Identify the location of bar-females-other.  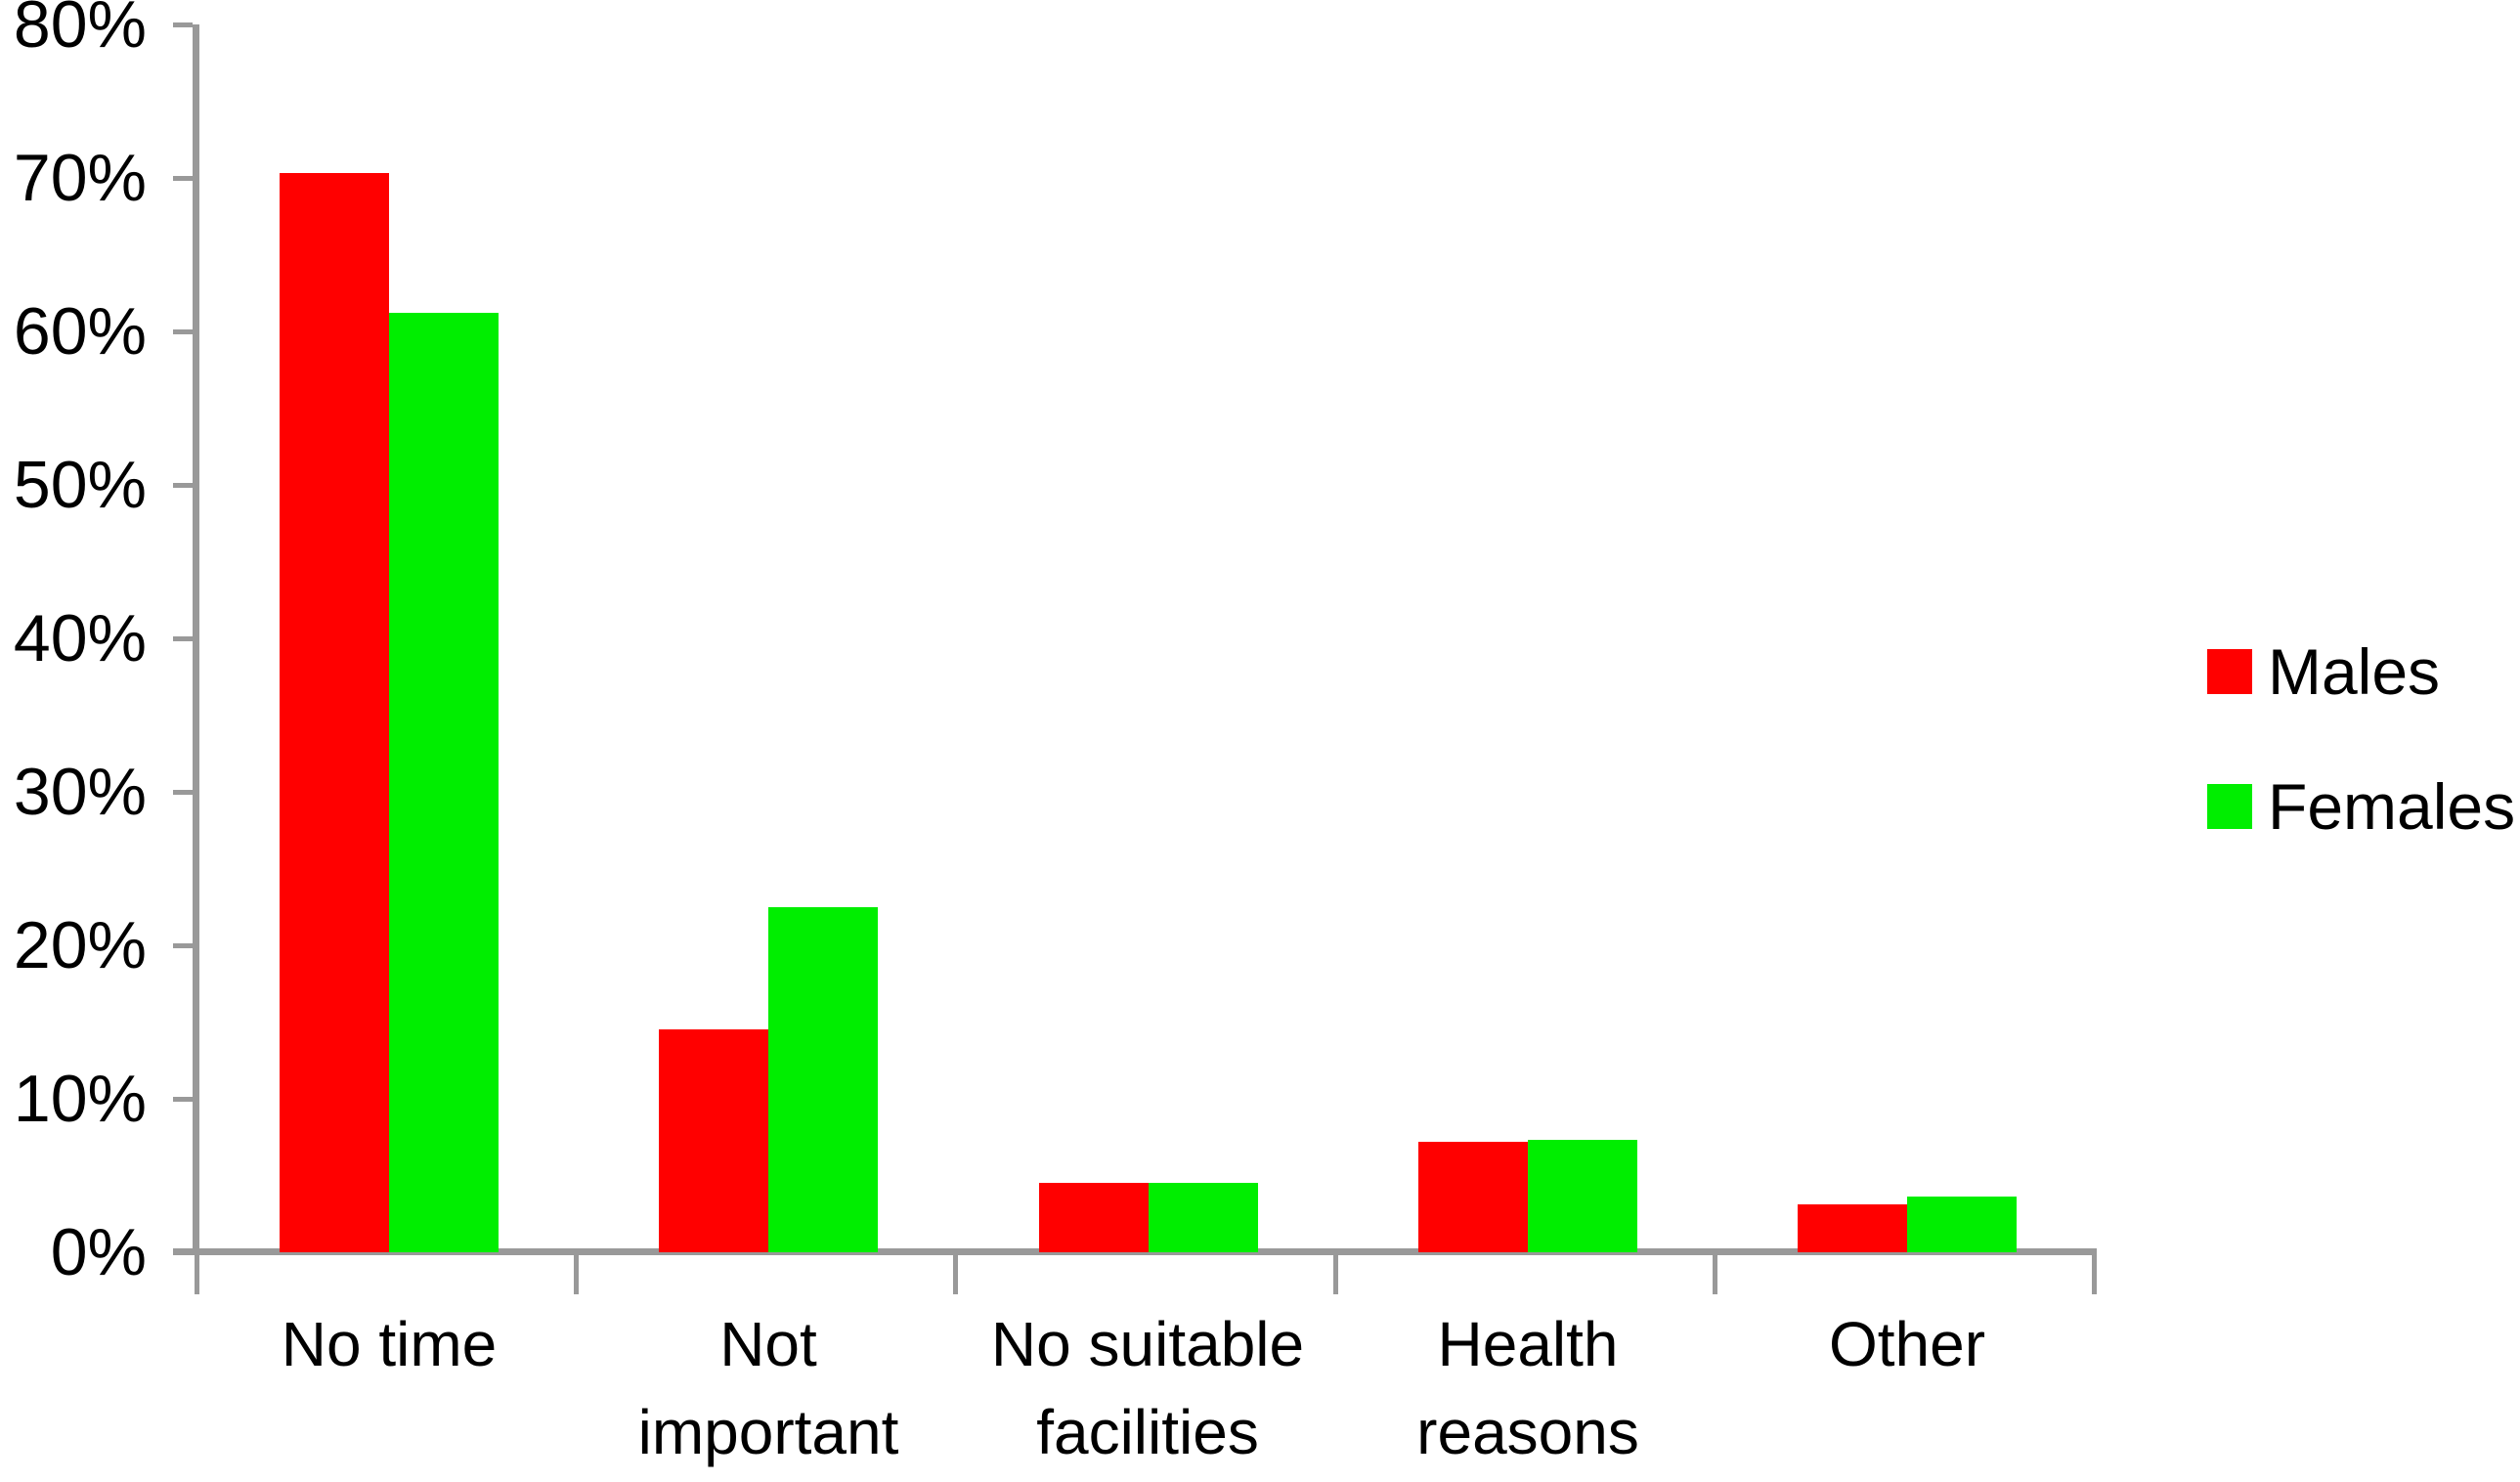
(1962, 1224).